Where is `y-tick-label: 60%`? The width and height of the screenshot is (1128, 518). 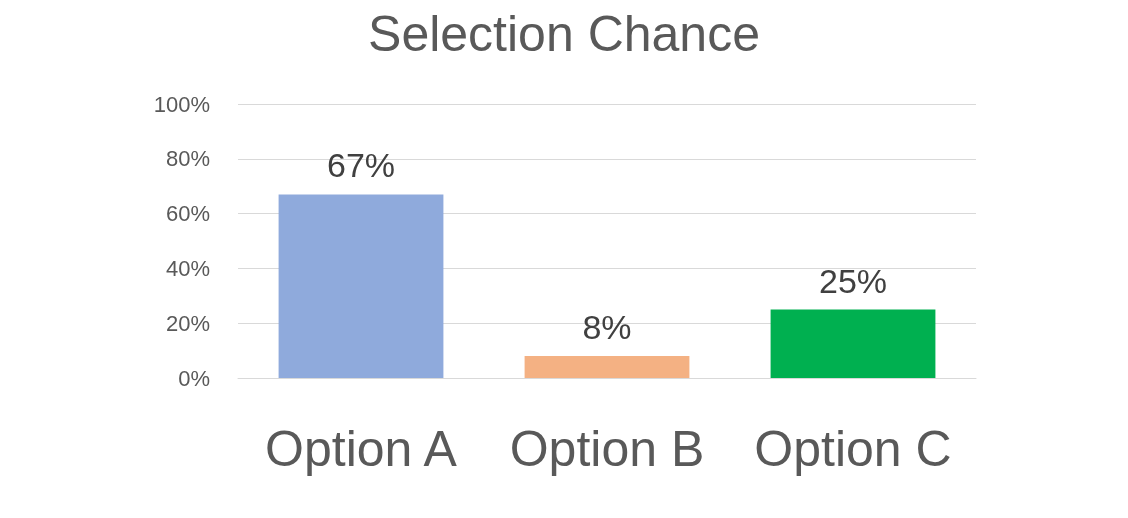 y-tick-label: 60% is located at coordinates (187, 214).